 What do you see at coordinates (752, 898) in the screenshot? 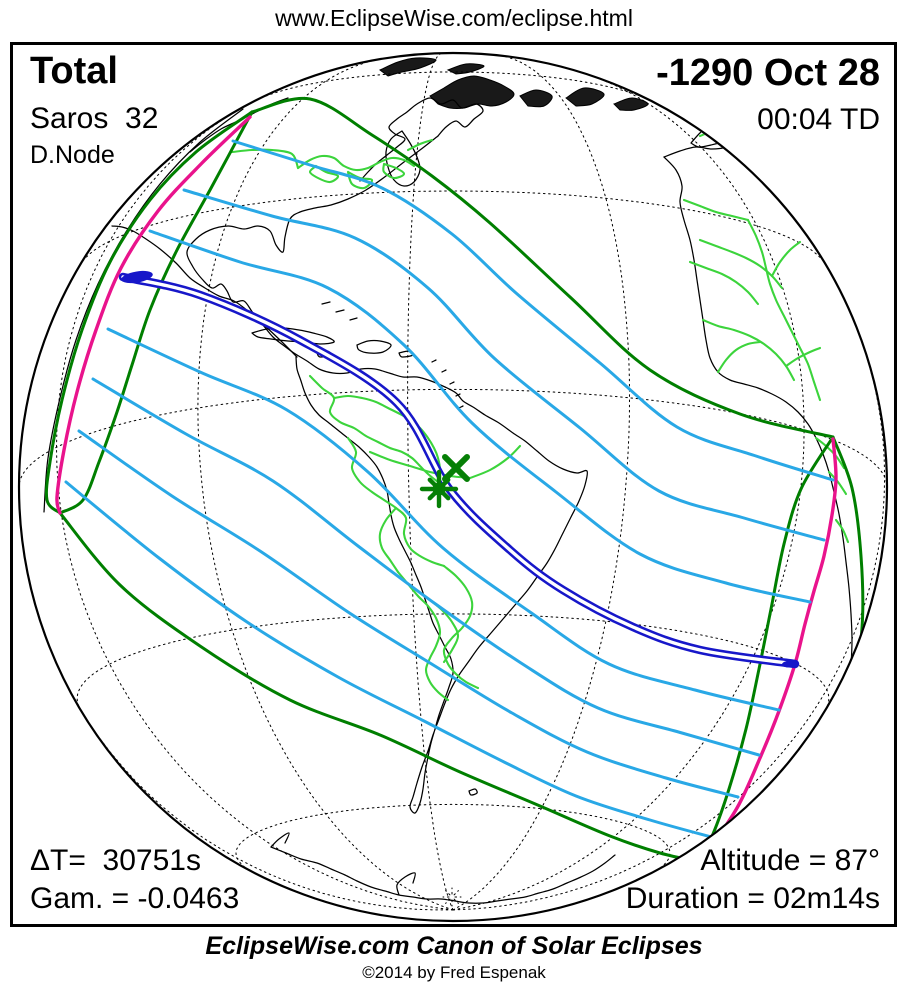
I see `duration-label: Duration = 02m14s` at bounding box center [752, 898].